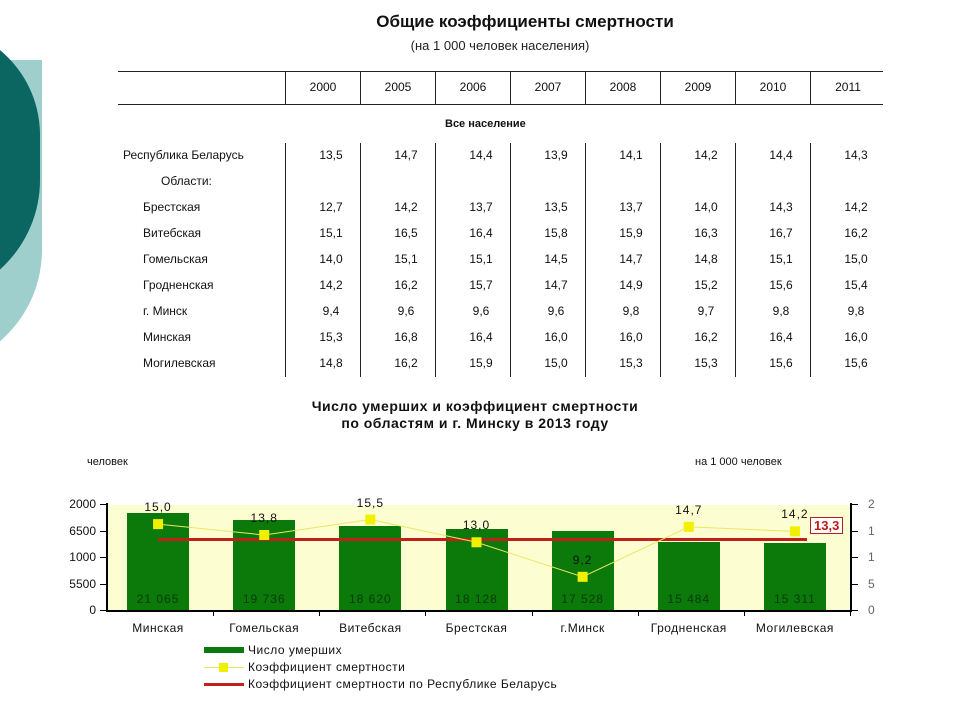 This screenshot has width=960, height=720. Describe the element at coordinates (500, 45) in the screenshot. I see `table-subtitle: (на 1 000 человек населения)` at that location.